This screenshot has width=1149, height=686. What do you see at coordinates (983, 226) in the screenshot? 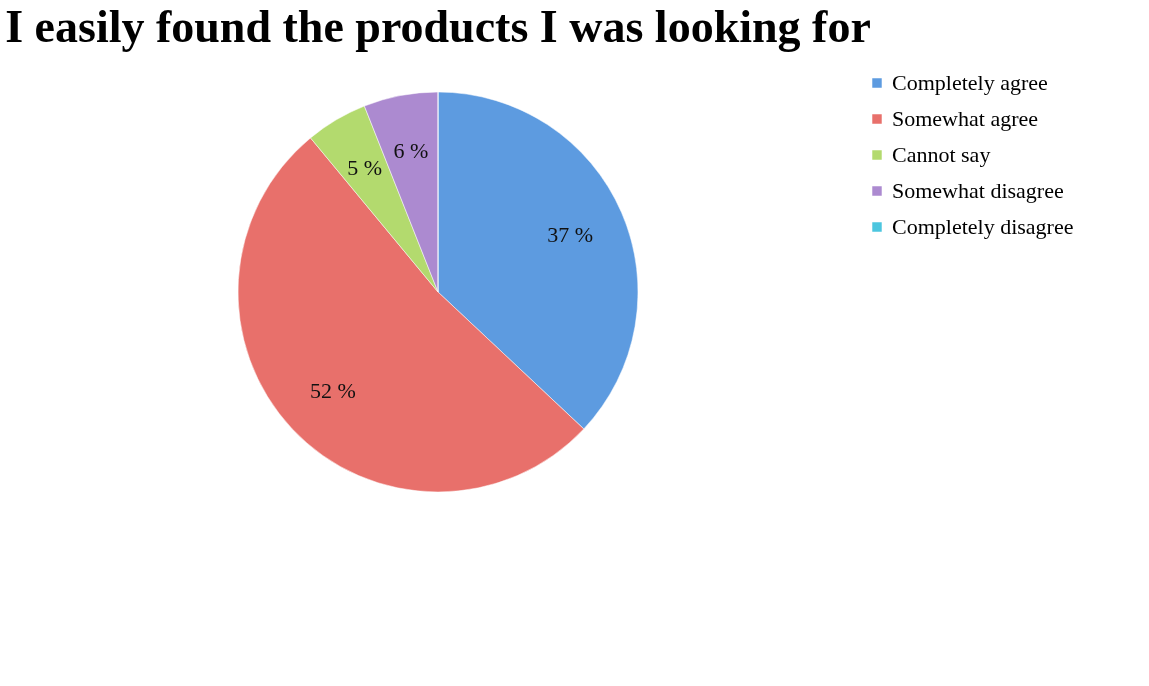
I see `legend-label: Completely disagree` at bounding box center [983, 226].